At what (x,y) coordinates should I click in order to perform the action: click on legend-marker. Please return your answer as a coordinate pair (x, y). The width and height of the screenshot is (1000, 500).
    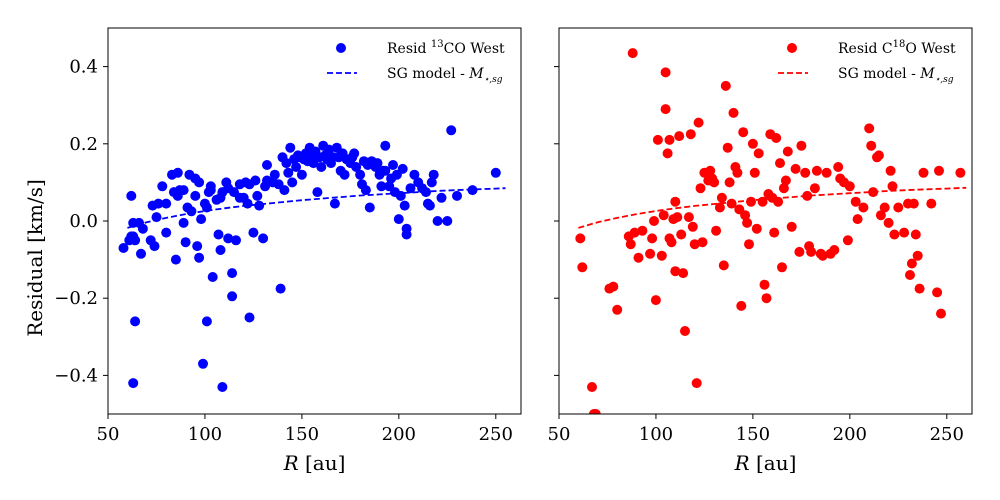
    Looking at the image, I should click on (341, 48).